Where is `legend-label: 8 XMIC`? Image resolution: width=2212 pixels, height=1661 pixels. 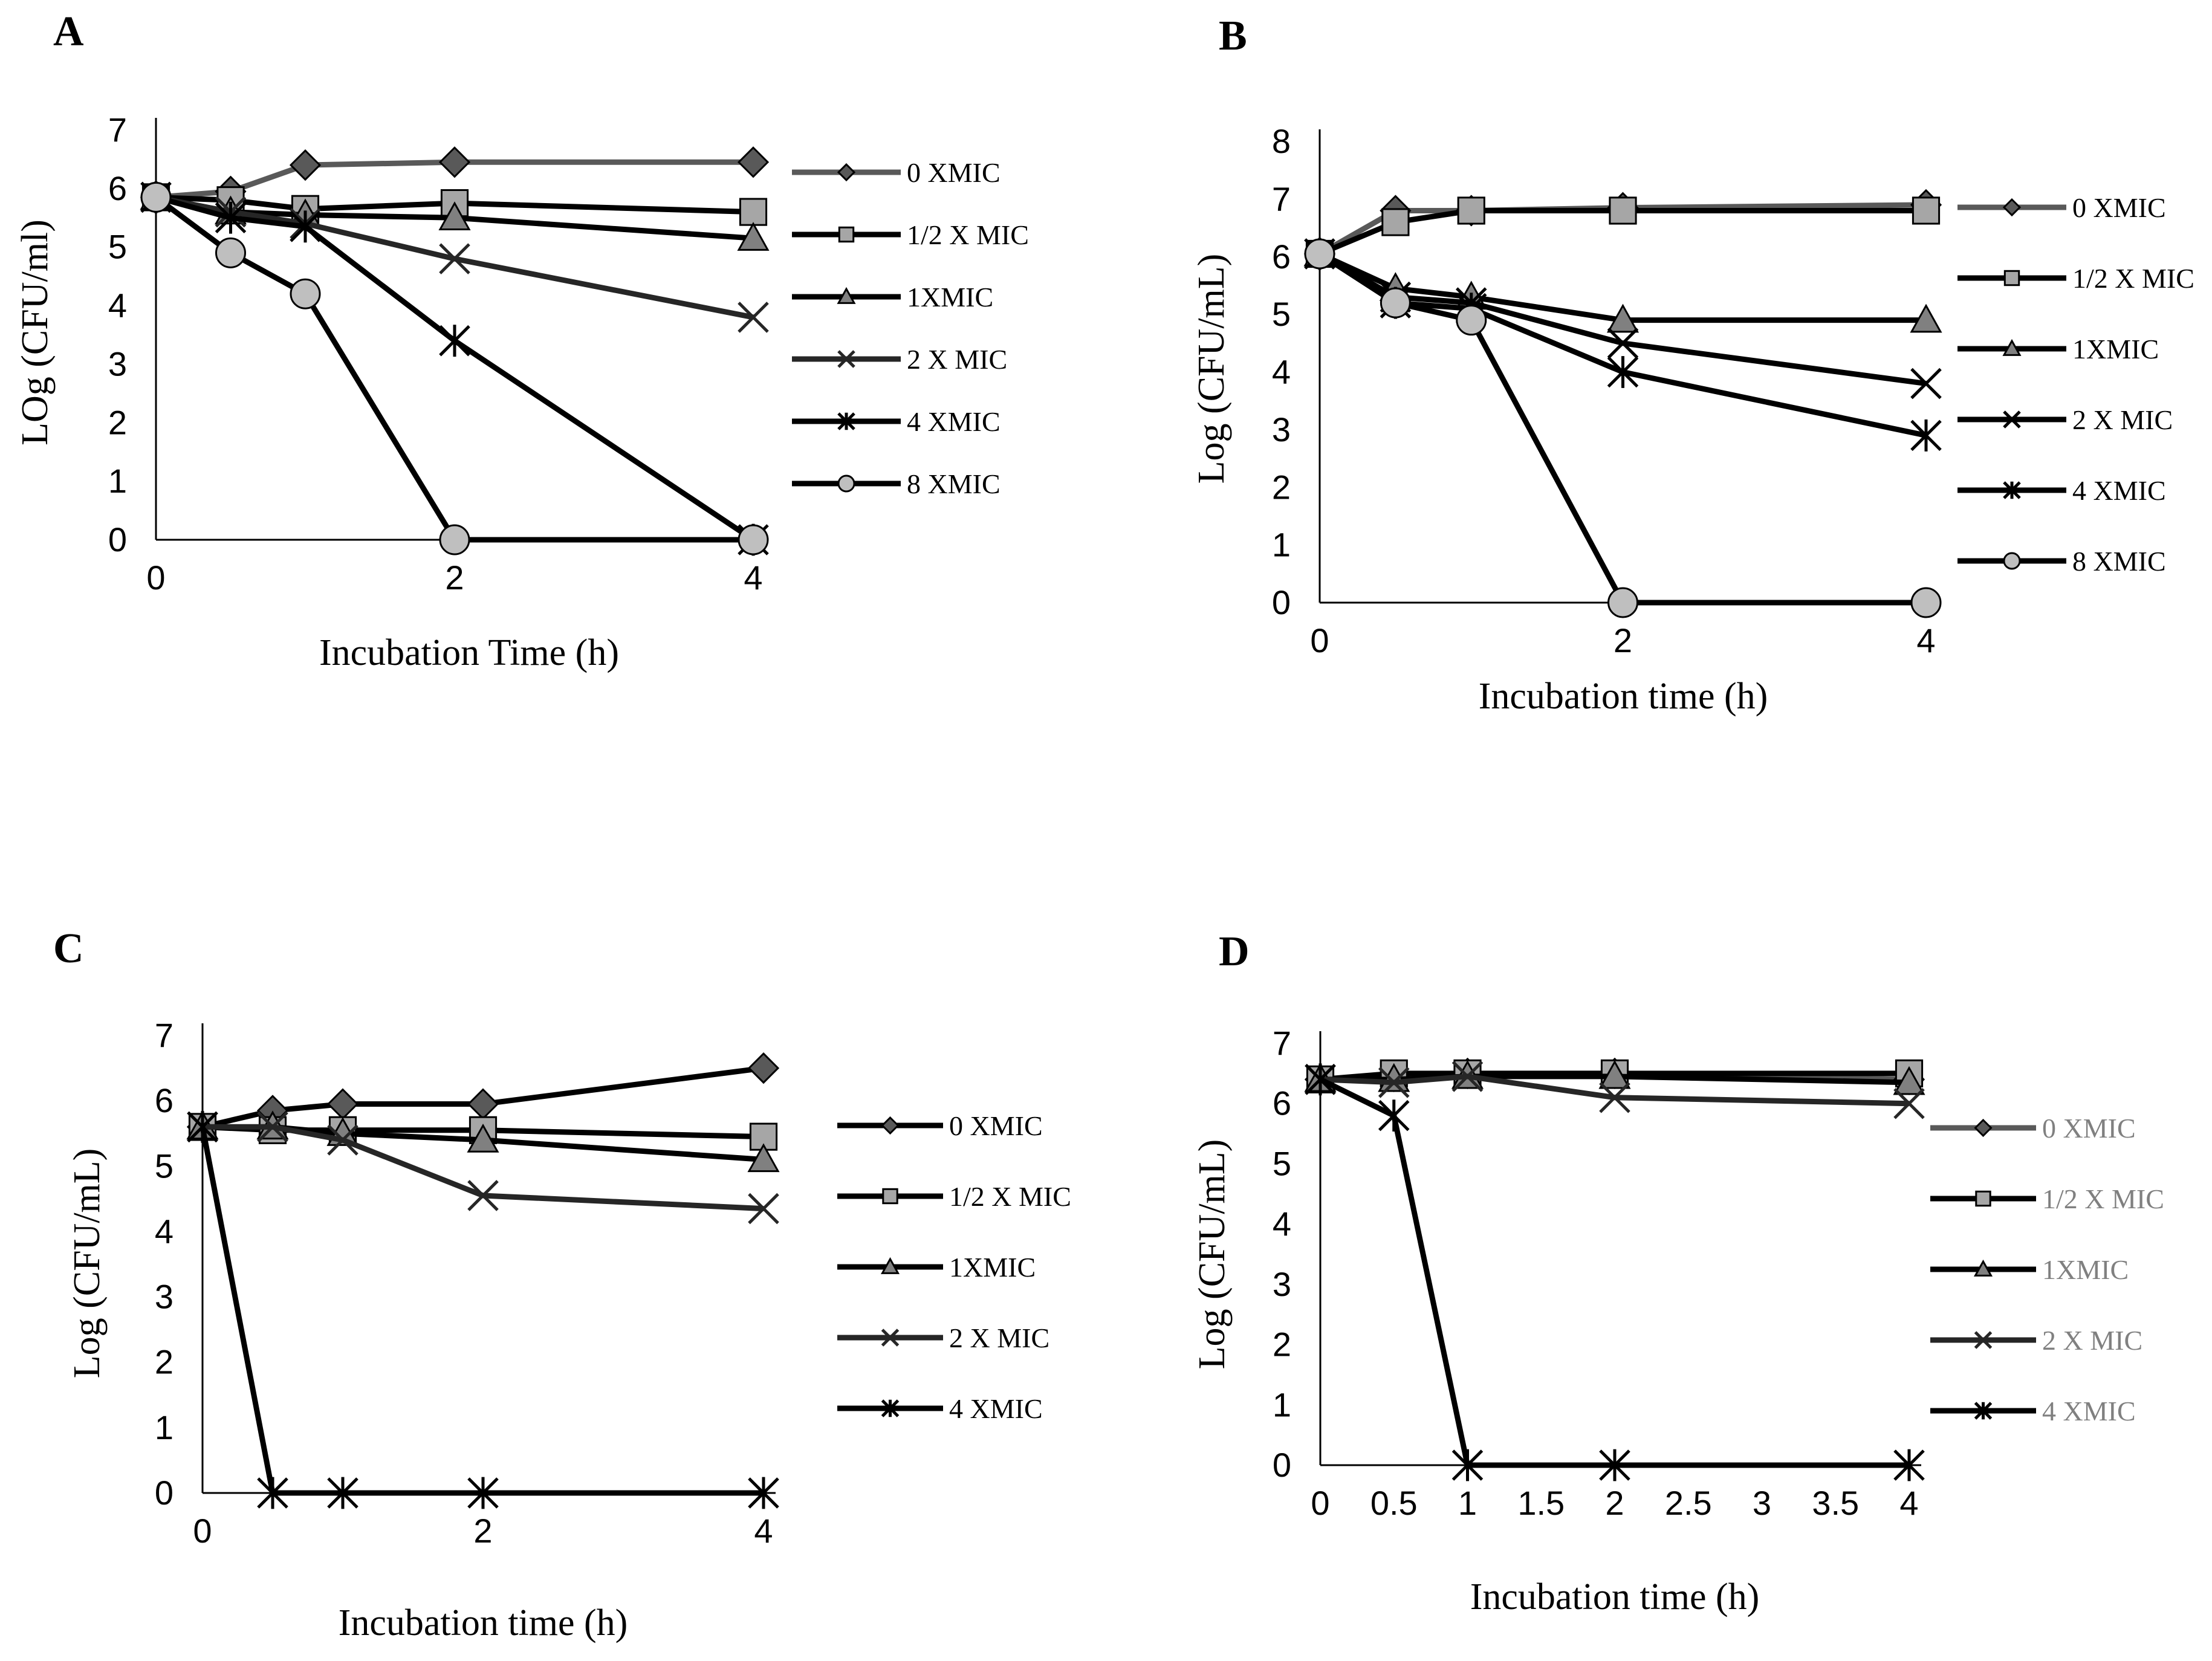
legend-label: 8 XMIC is located at coordinates (2119, 561).